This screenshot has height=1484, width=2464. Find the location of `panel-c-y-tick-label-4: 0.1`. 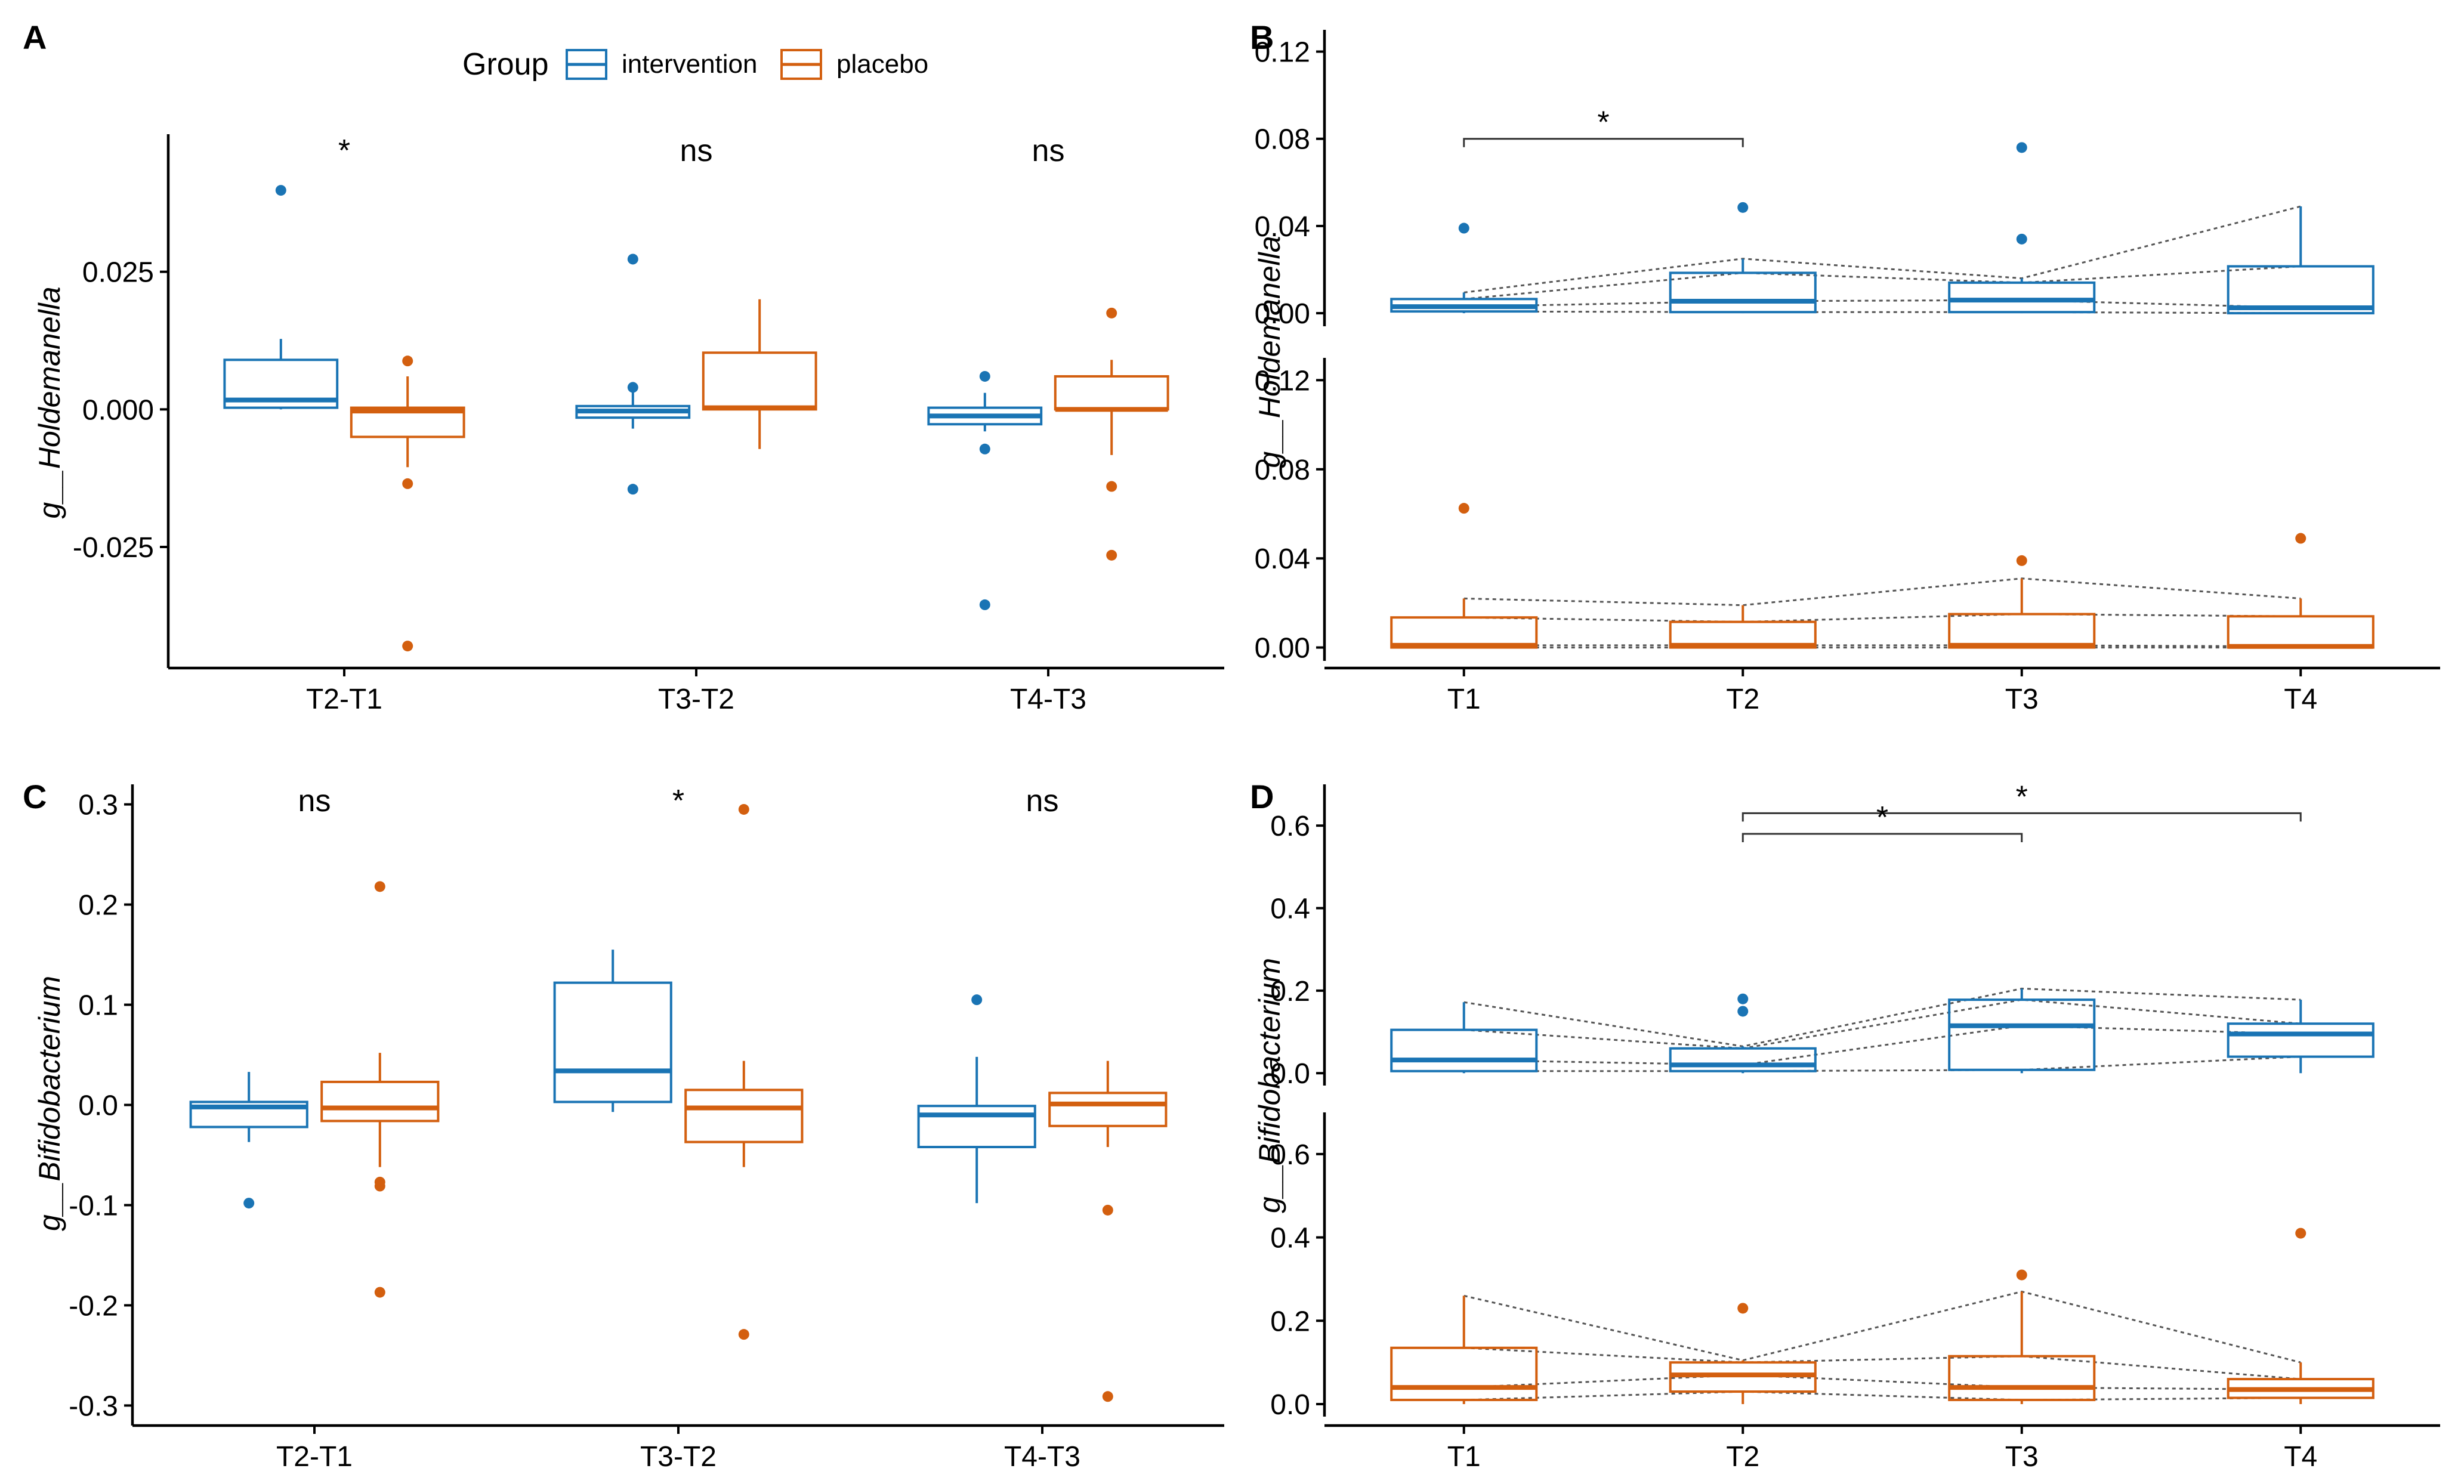

panel-c-y-tick-label-4: 0.1 is located at coordinates (98, 1006).